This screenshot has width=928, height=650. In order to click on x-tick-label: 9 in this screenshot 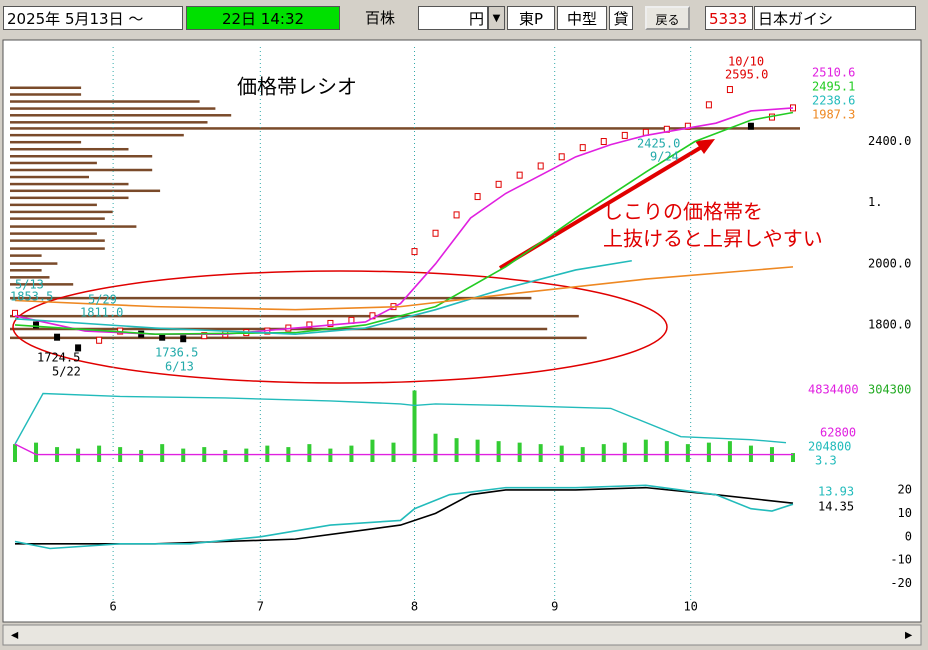, I will do `click(554, 607)`.